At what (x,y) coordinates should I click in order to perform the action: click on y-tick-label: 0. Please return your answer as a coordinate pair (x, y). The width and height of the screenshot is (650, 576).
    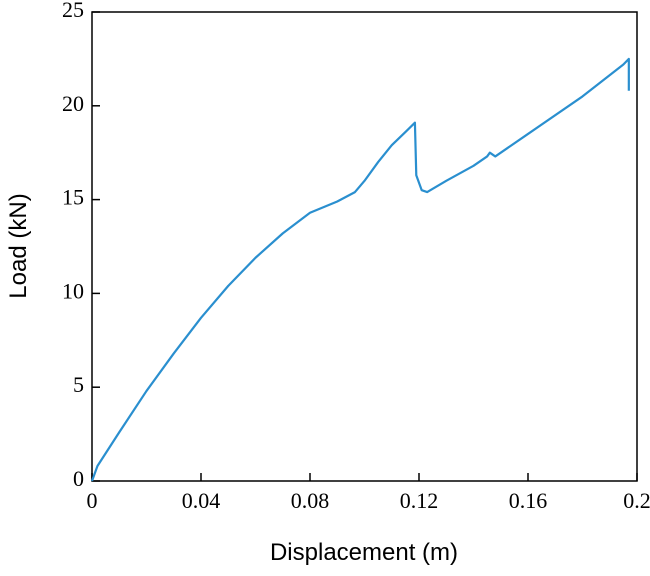
    Looking at the image, I should click on (78, 478).